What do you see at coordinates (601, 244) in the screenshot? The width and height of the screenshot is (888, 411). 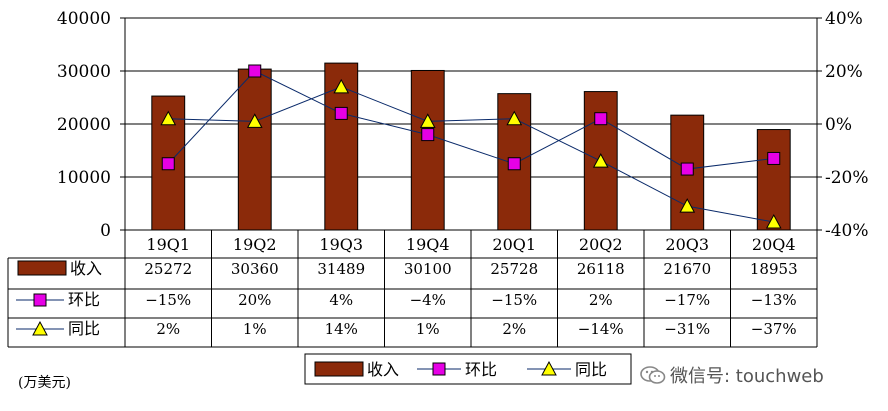 I see `x-tick-label: 20Q2` at bounding box center [601, 244].